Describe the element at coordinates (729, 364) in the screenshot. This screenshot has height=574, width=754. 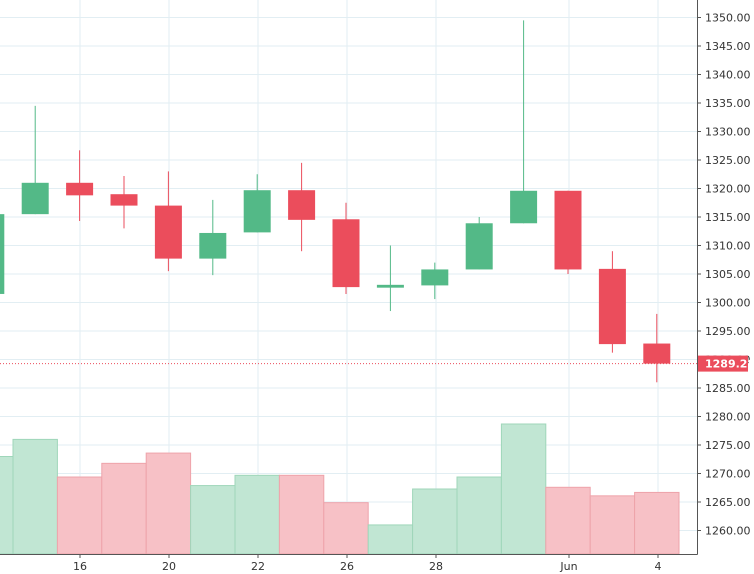
I see `last-price-label: 1289.28` at that location.